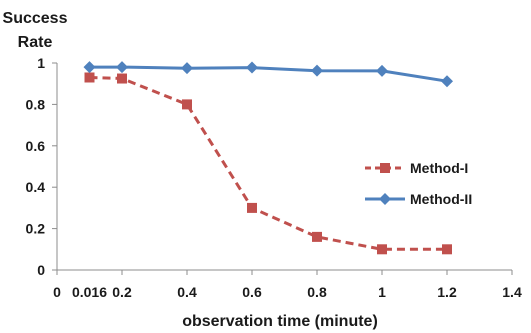  I want to click on y-axis-title-line-1: Success, so click(35, 18).